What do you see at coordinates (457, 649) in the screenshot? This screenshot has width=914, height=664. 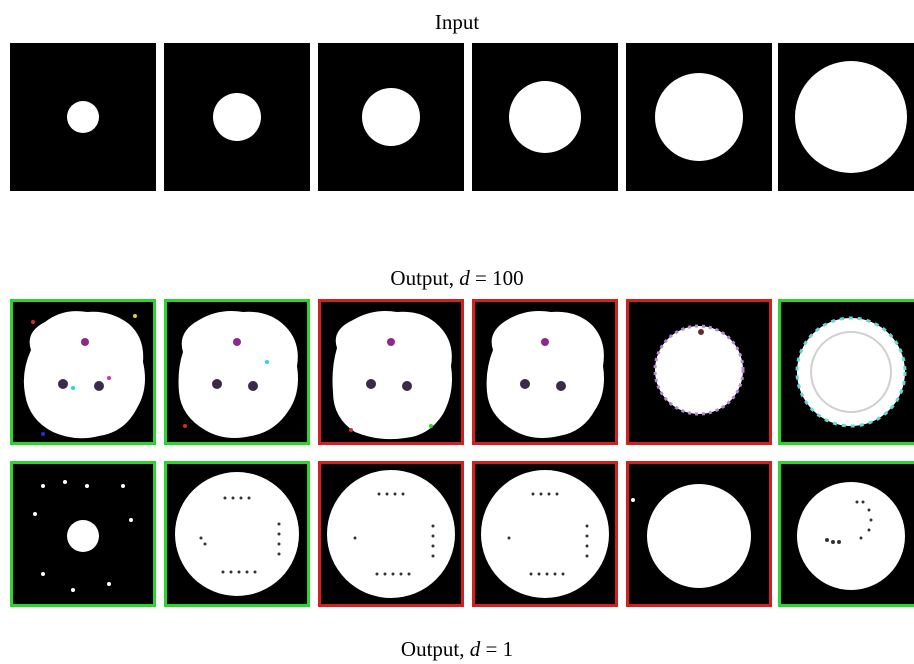 I see `output-d1-caption: Output, d = 1` at bounding box center [457, 649].